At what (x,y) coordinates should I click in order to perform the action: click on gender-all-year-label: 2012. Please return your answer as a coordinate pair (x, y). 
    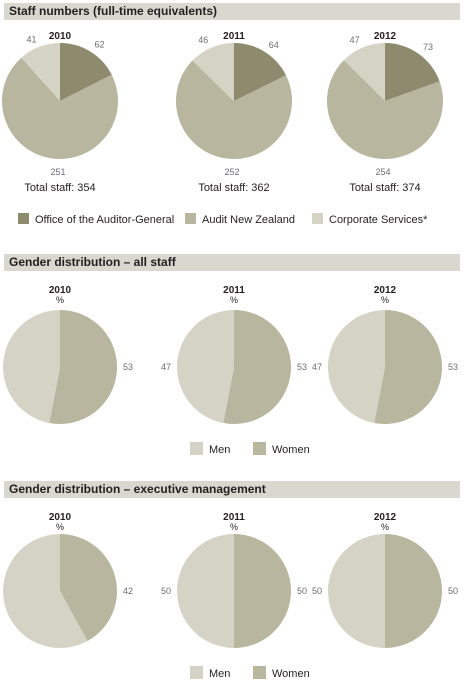
    Looking at the image, I should click on (385, 290).